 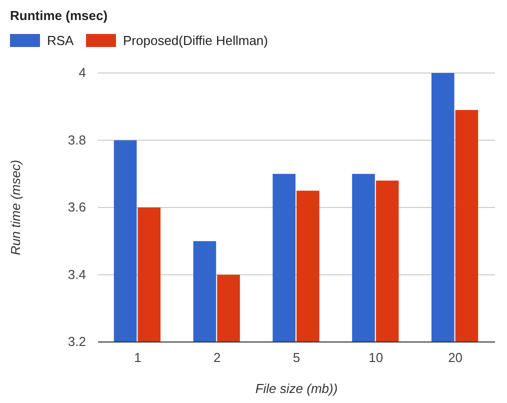 What do you see at coordinates (77, 341) in the screenshot?
I see `y-tick-label: 3.2` at bounding box center [77, 341].